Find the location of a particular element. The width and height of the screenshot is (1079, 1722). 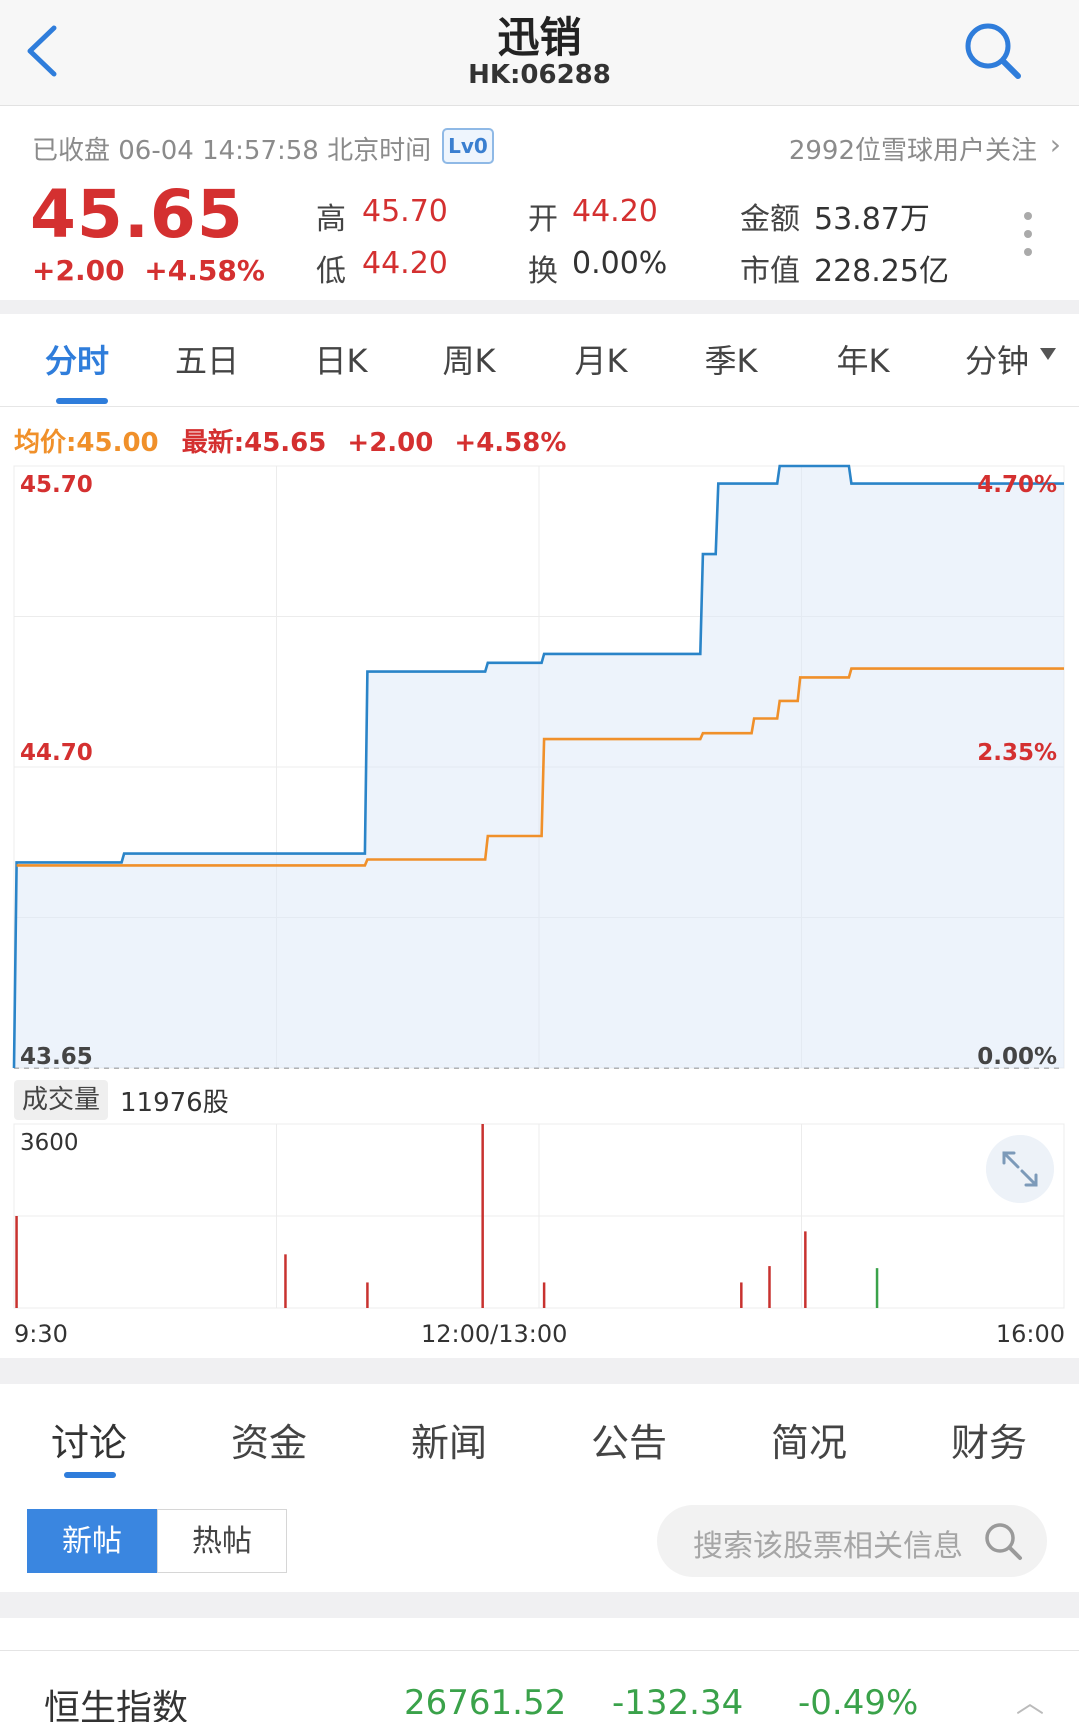

back-arrow-icon is located at coordinates (42, 51).